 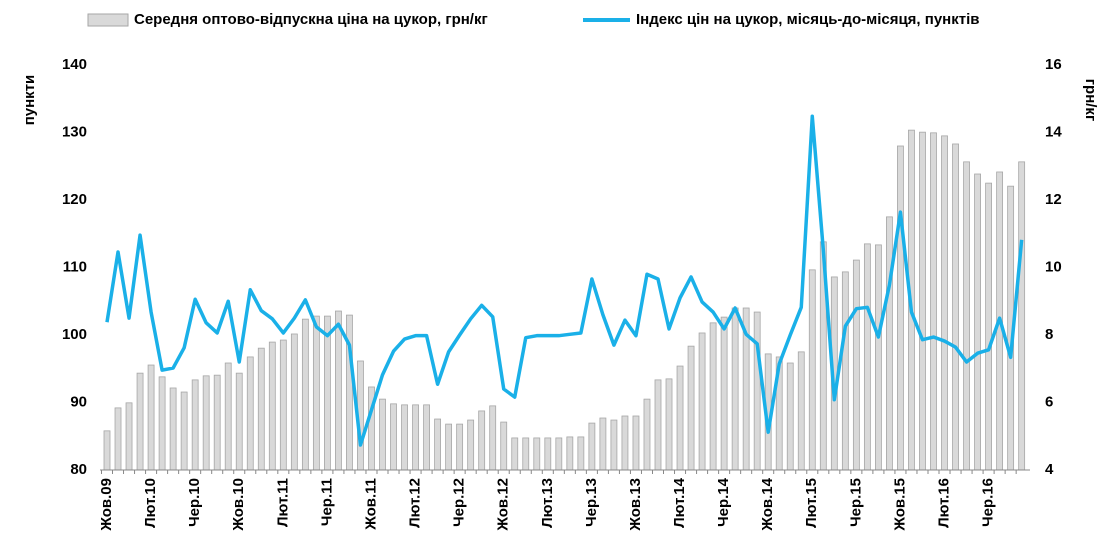 I want to click on y-axis-label: пункти, so click(x=29, y=100).